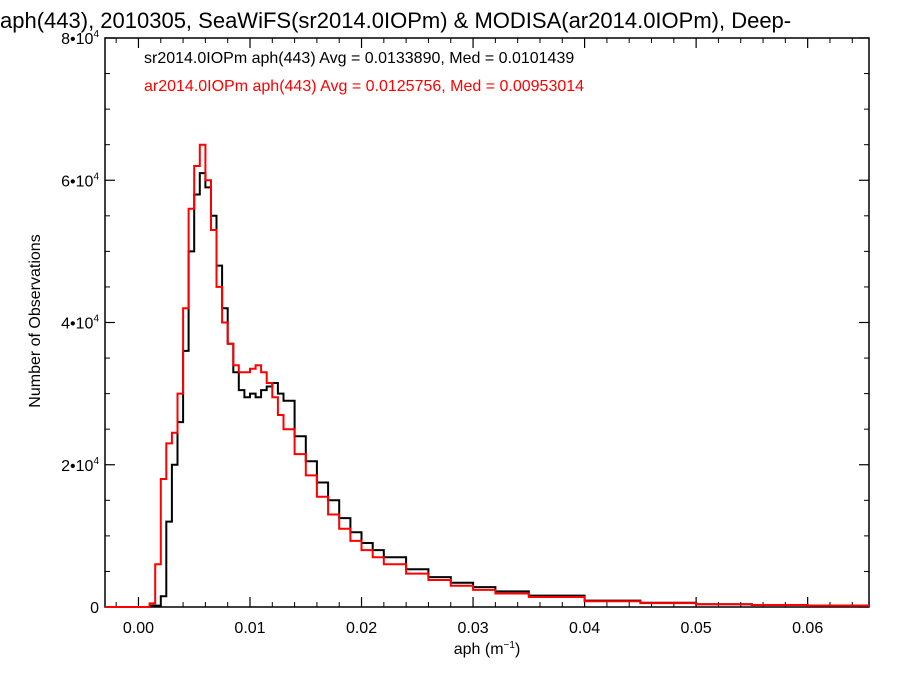 The image size is (900, 675). What do you see at coordinates (510, 645) in the screenshot?
I see `x-axis-label-exponent: −1` at bounding box center [510, 645].